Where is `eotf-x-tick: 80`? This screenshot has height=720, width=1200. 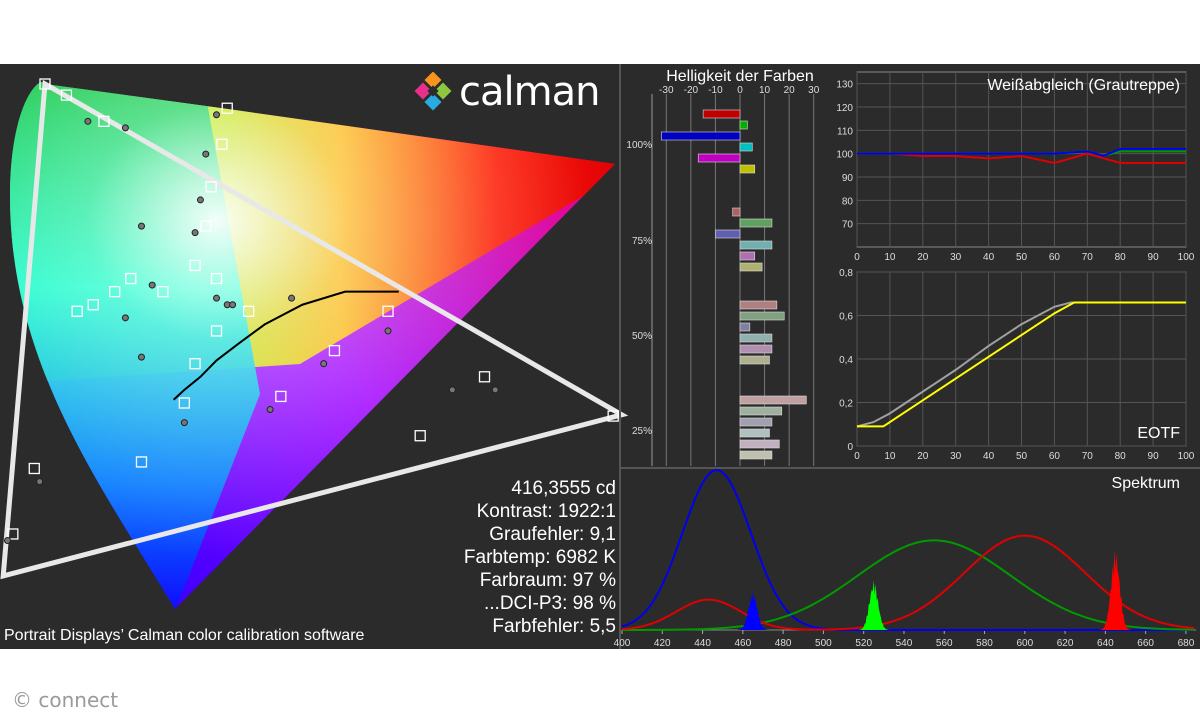
eotf-x-tick: 80 is located at coordinates (1121, 456).